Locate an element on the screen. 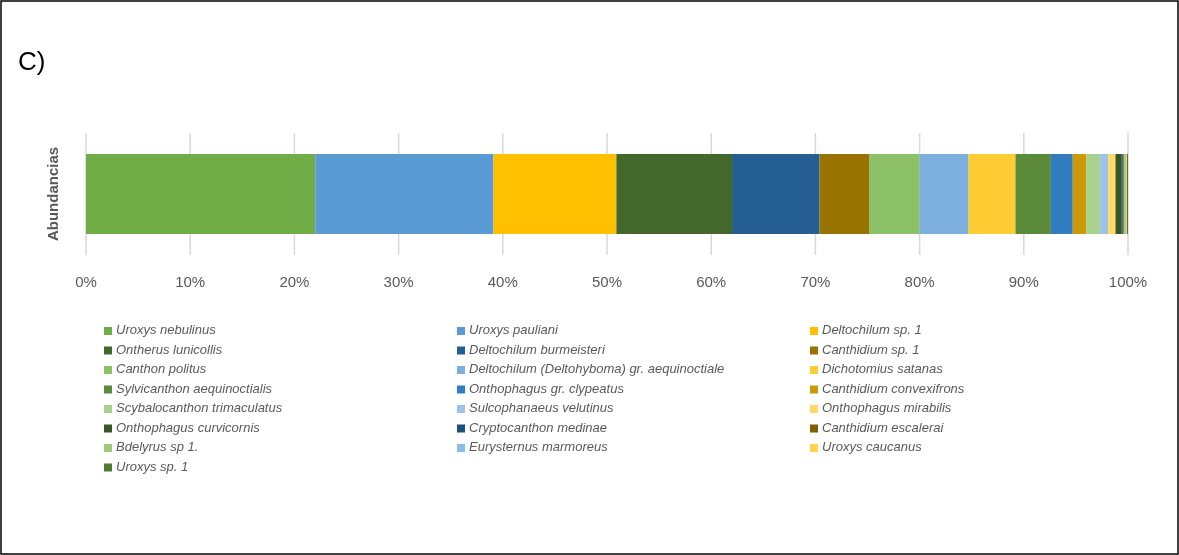 Image resolution: width=1179 pixels, height=555 pixels. x-tick-label: 30% is located at coordinates (398, 281).